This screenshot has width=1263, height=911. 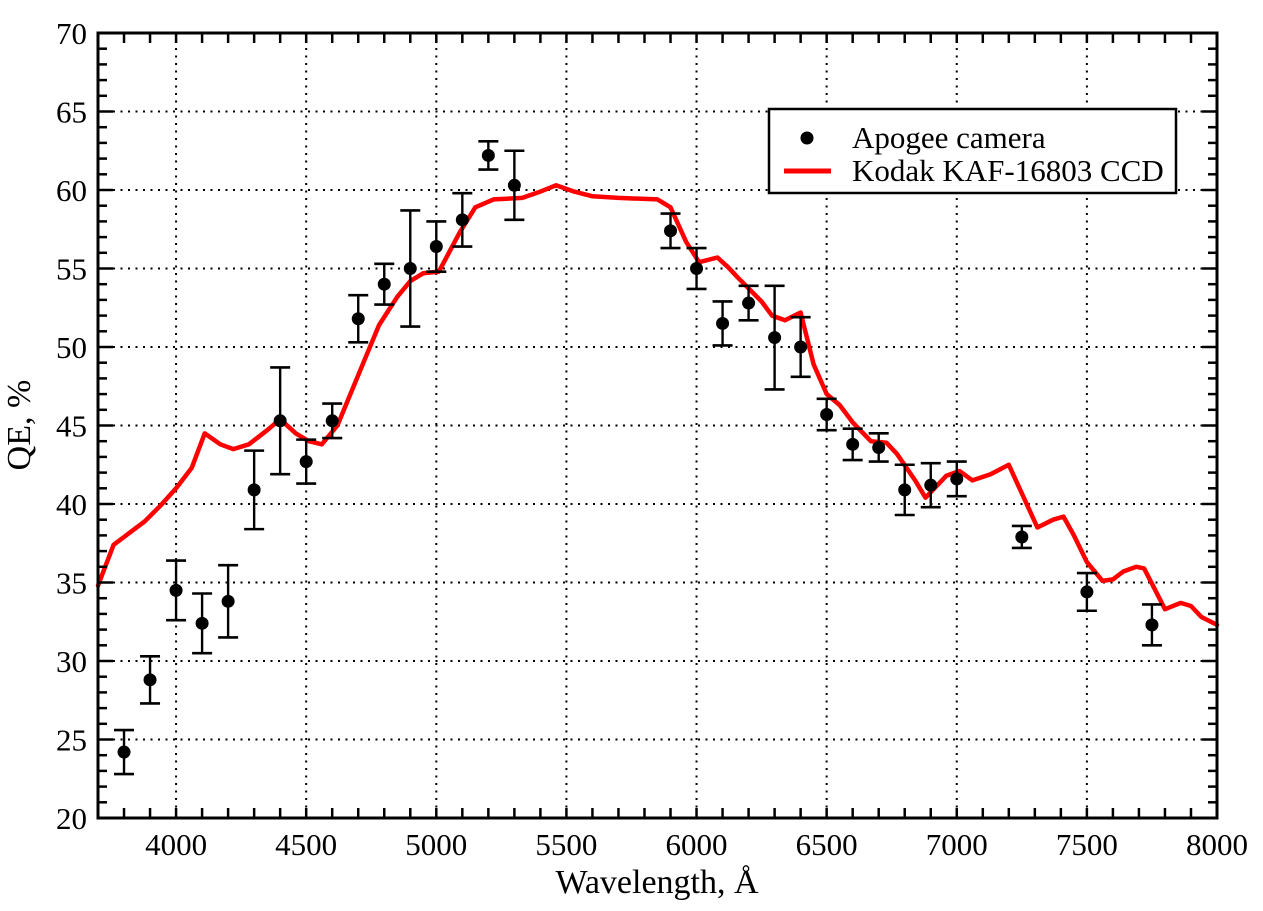 I want to click on y-tick-labels: 20 25 30 35 40 45 50 55 60 65 70, so click(x=71, y=426).